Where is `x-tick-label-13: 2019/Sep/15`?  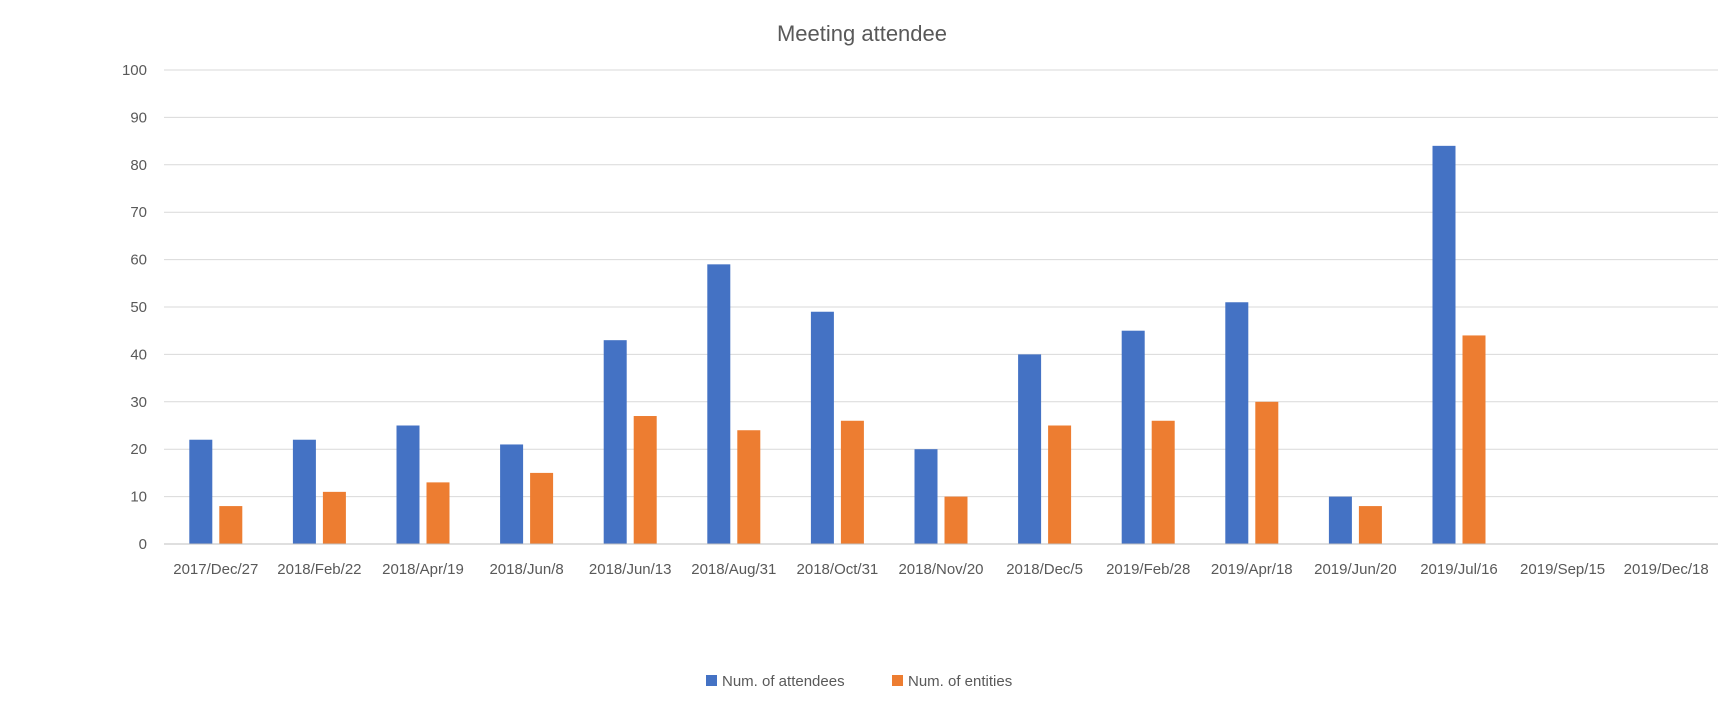 x-tick-label-13: 2019/Sep/15 is located at coordinates (1562, 569).